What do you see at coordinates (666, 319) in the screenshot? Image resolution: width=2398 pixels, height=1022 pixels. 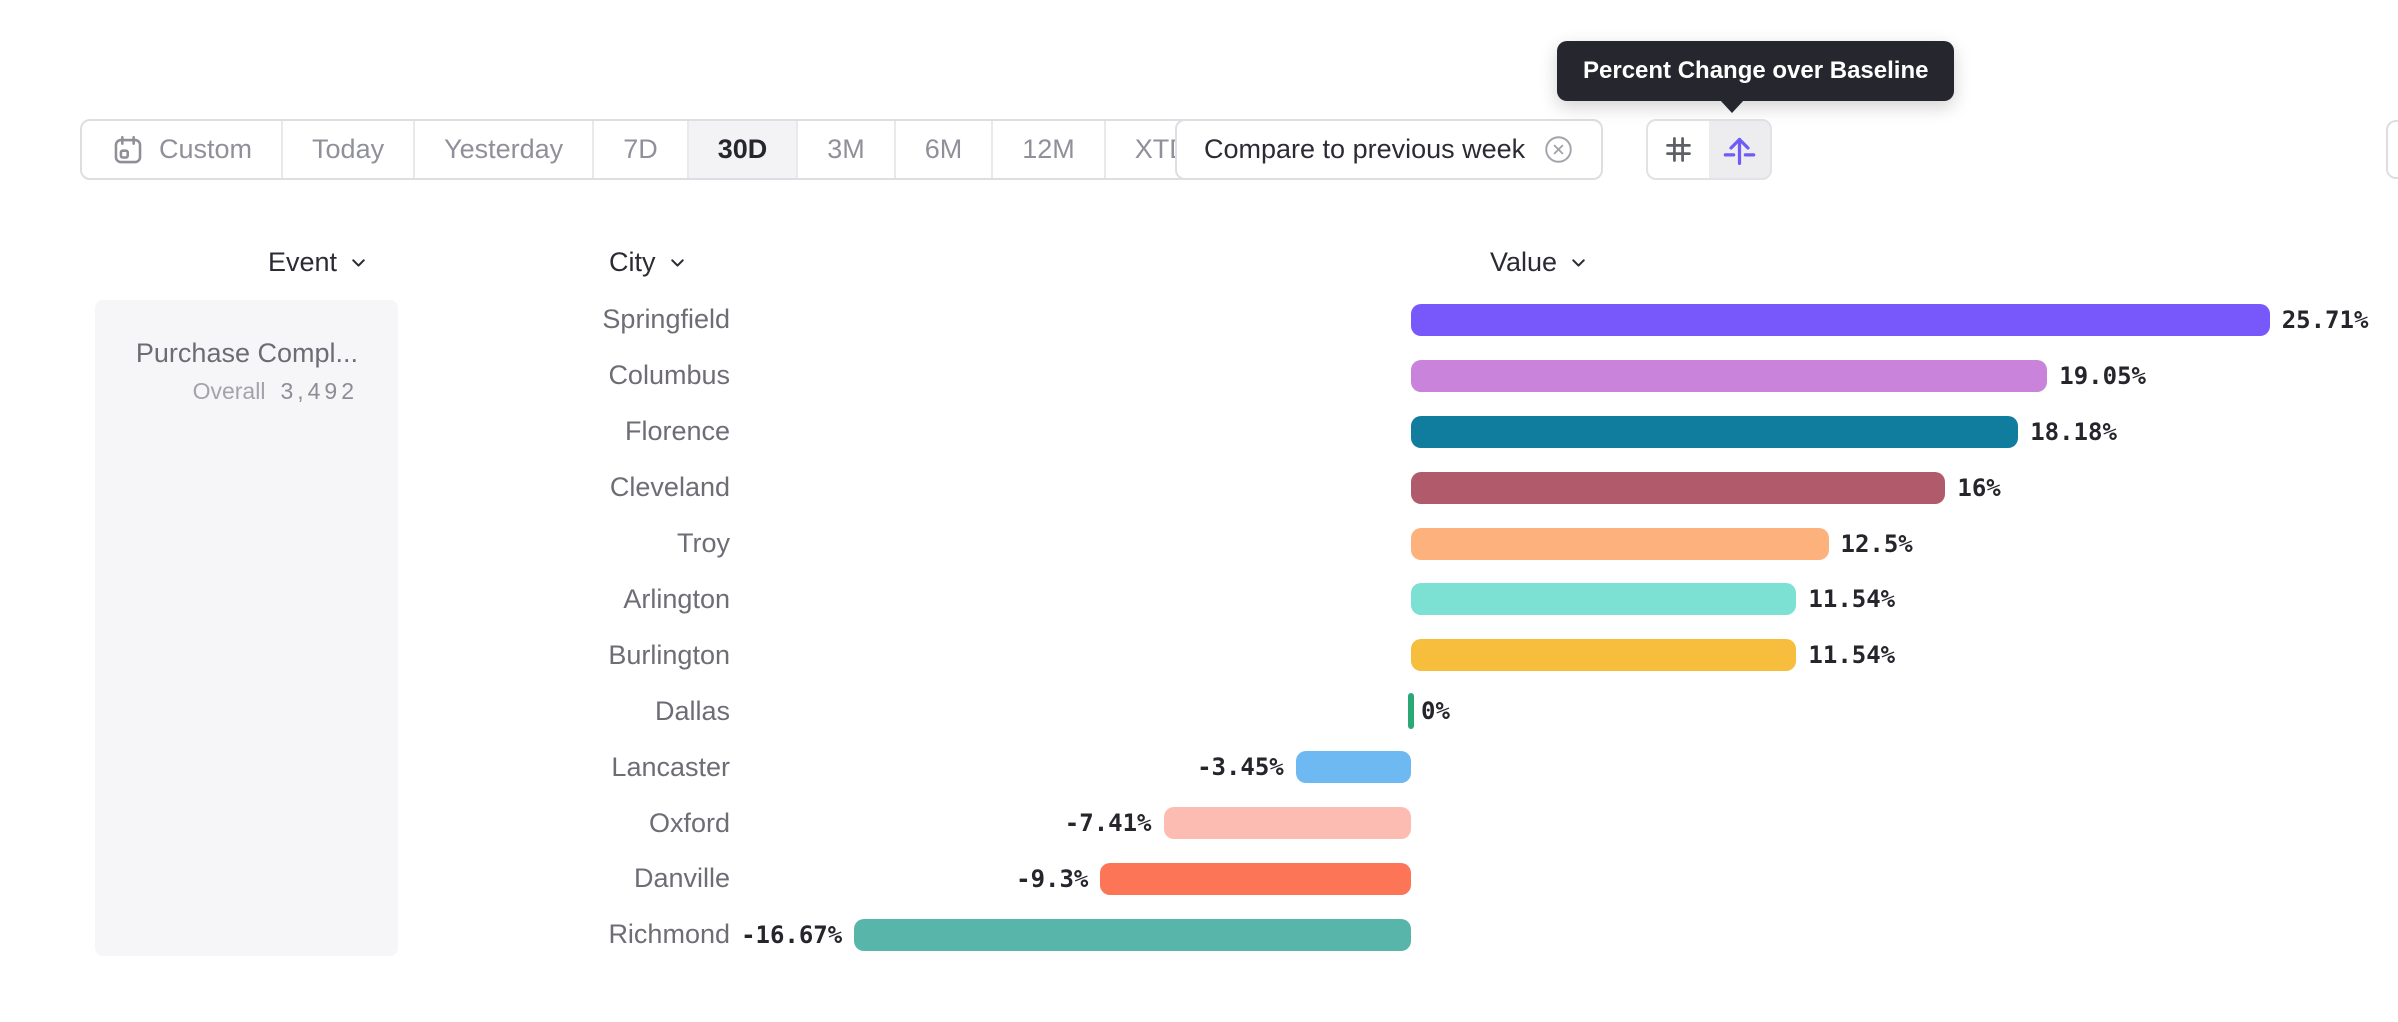 I see `city-label: Springfield` at bounding box center [666, 319].